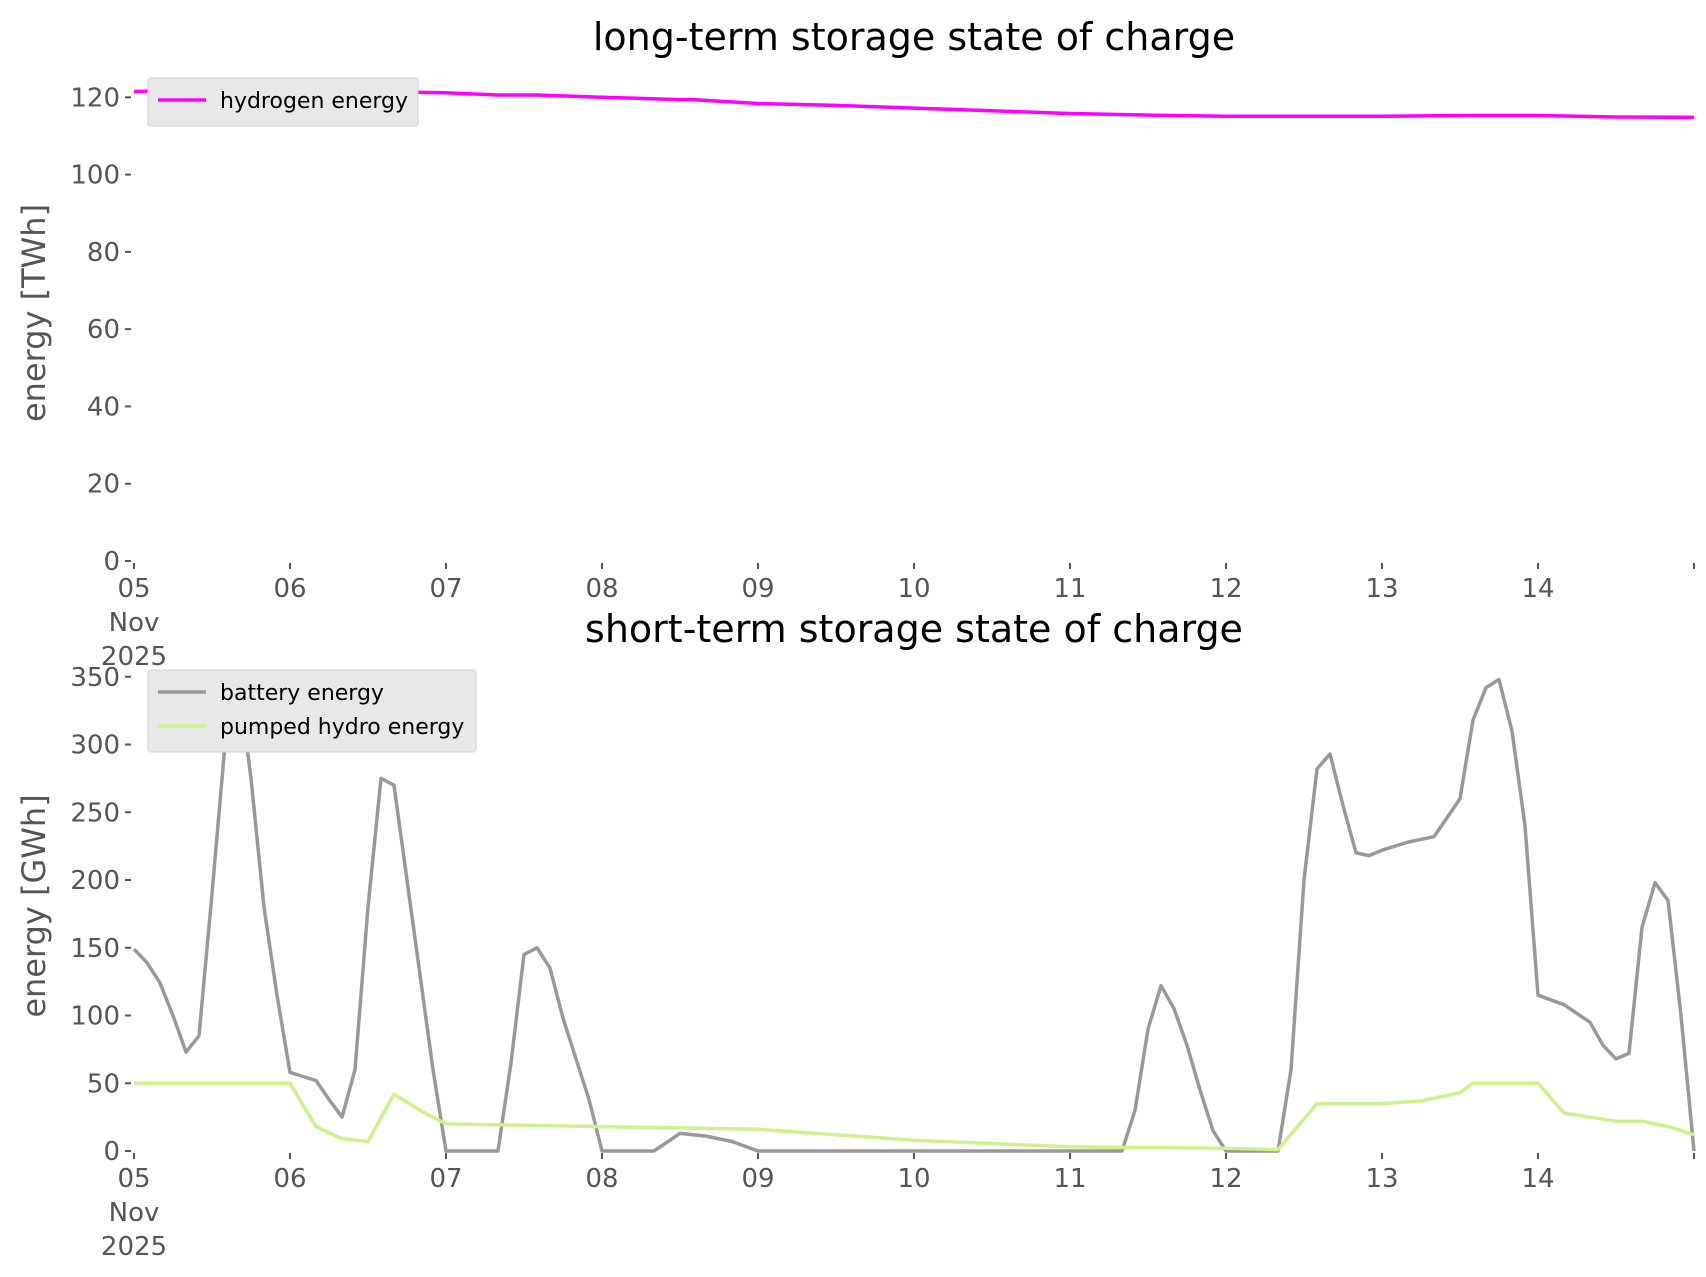  I want to click on legend-label: battery energy, so click(302, 693).